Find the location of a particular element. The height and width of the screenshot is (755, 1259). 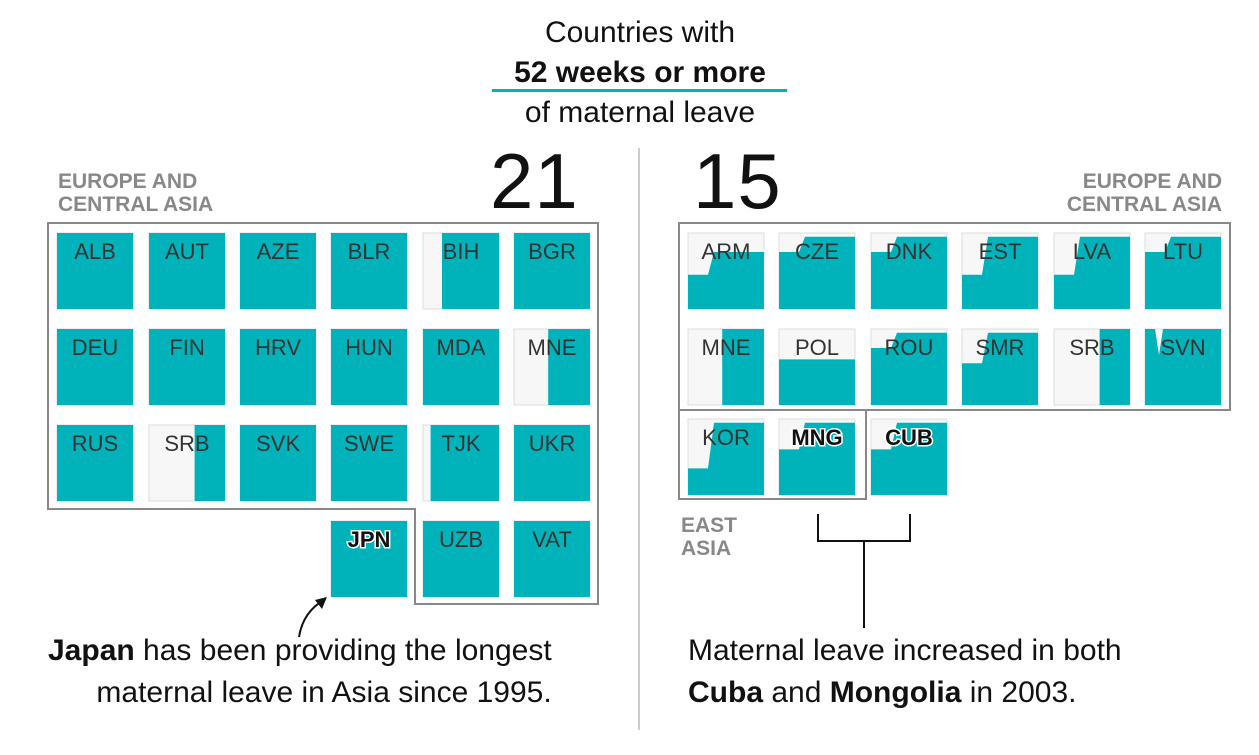

country-cell-r-mne: MNE is located at coordinates (726, 367).